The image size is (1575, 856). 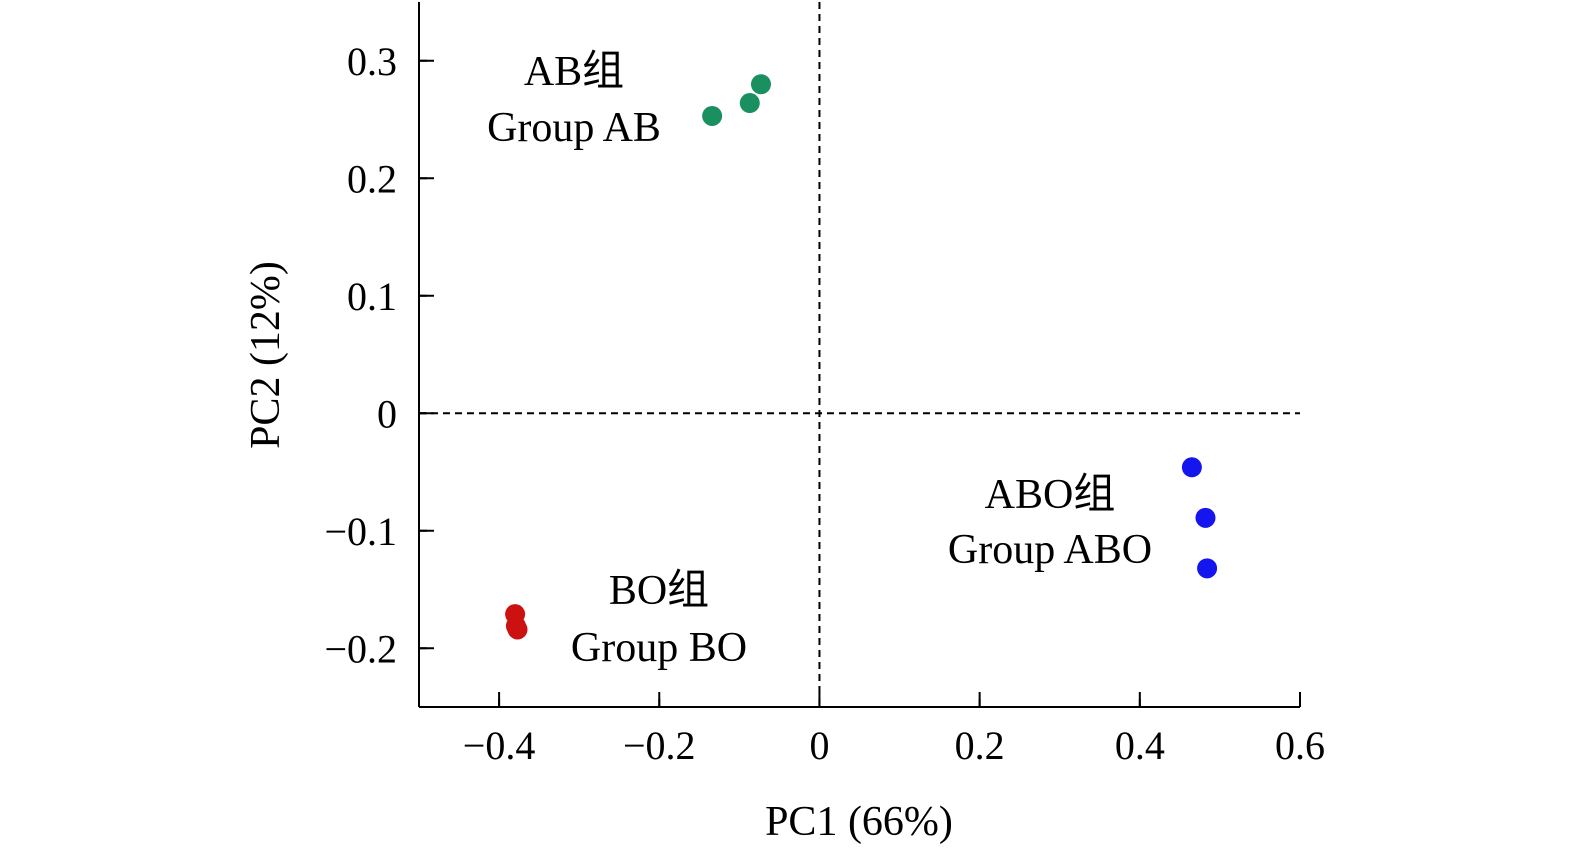 What do you see at coordinates (372, 178) in the screenshot?
I see `y-tick-label: 0.2` at bounding box center [372, 178].